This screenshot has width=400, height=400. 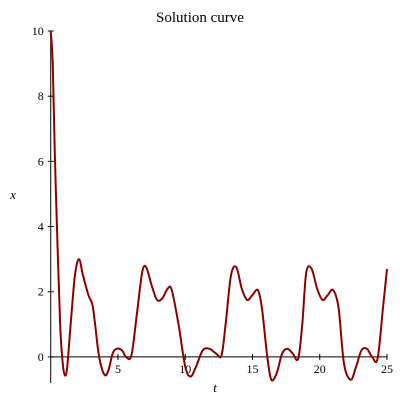 I want to click on x-axis-label: t, so click(x=215, y=387).